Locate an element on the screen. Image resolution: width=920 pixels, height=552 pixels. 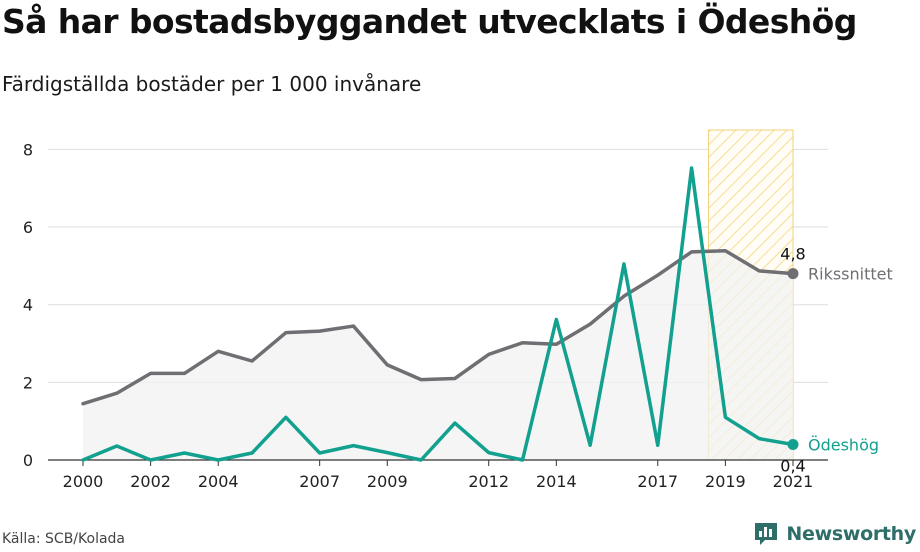
x-tick-label: 2002 is located at coordinates (150, 481).